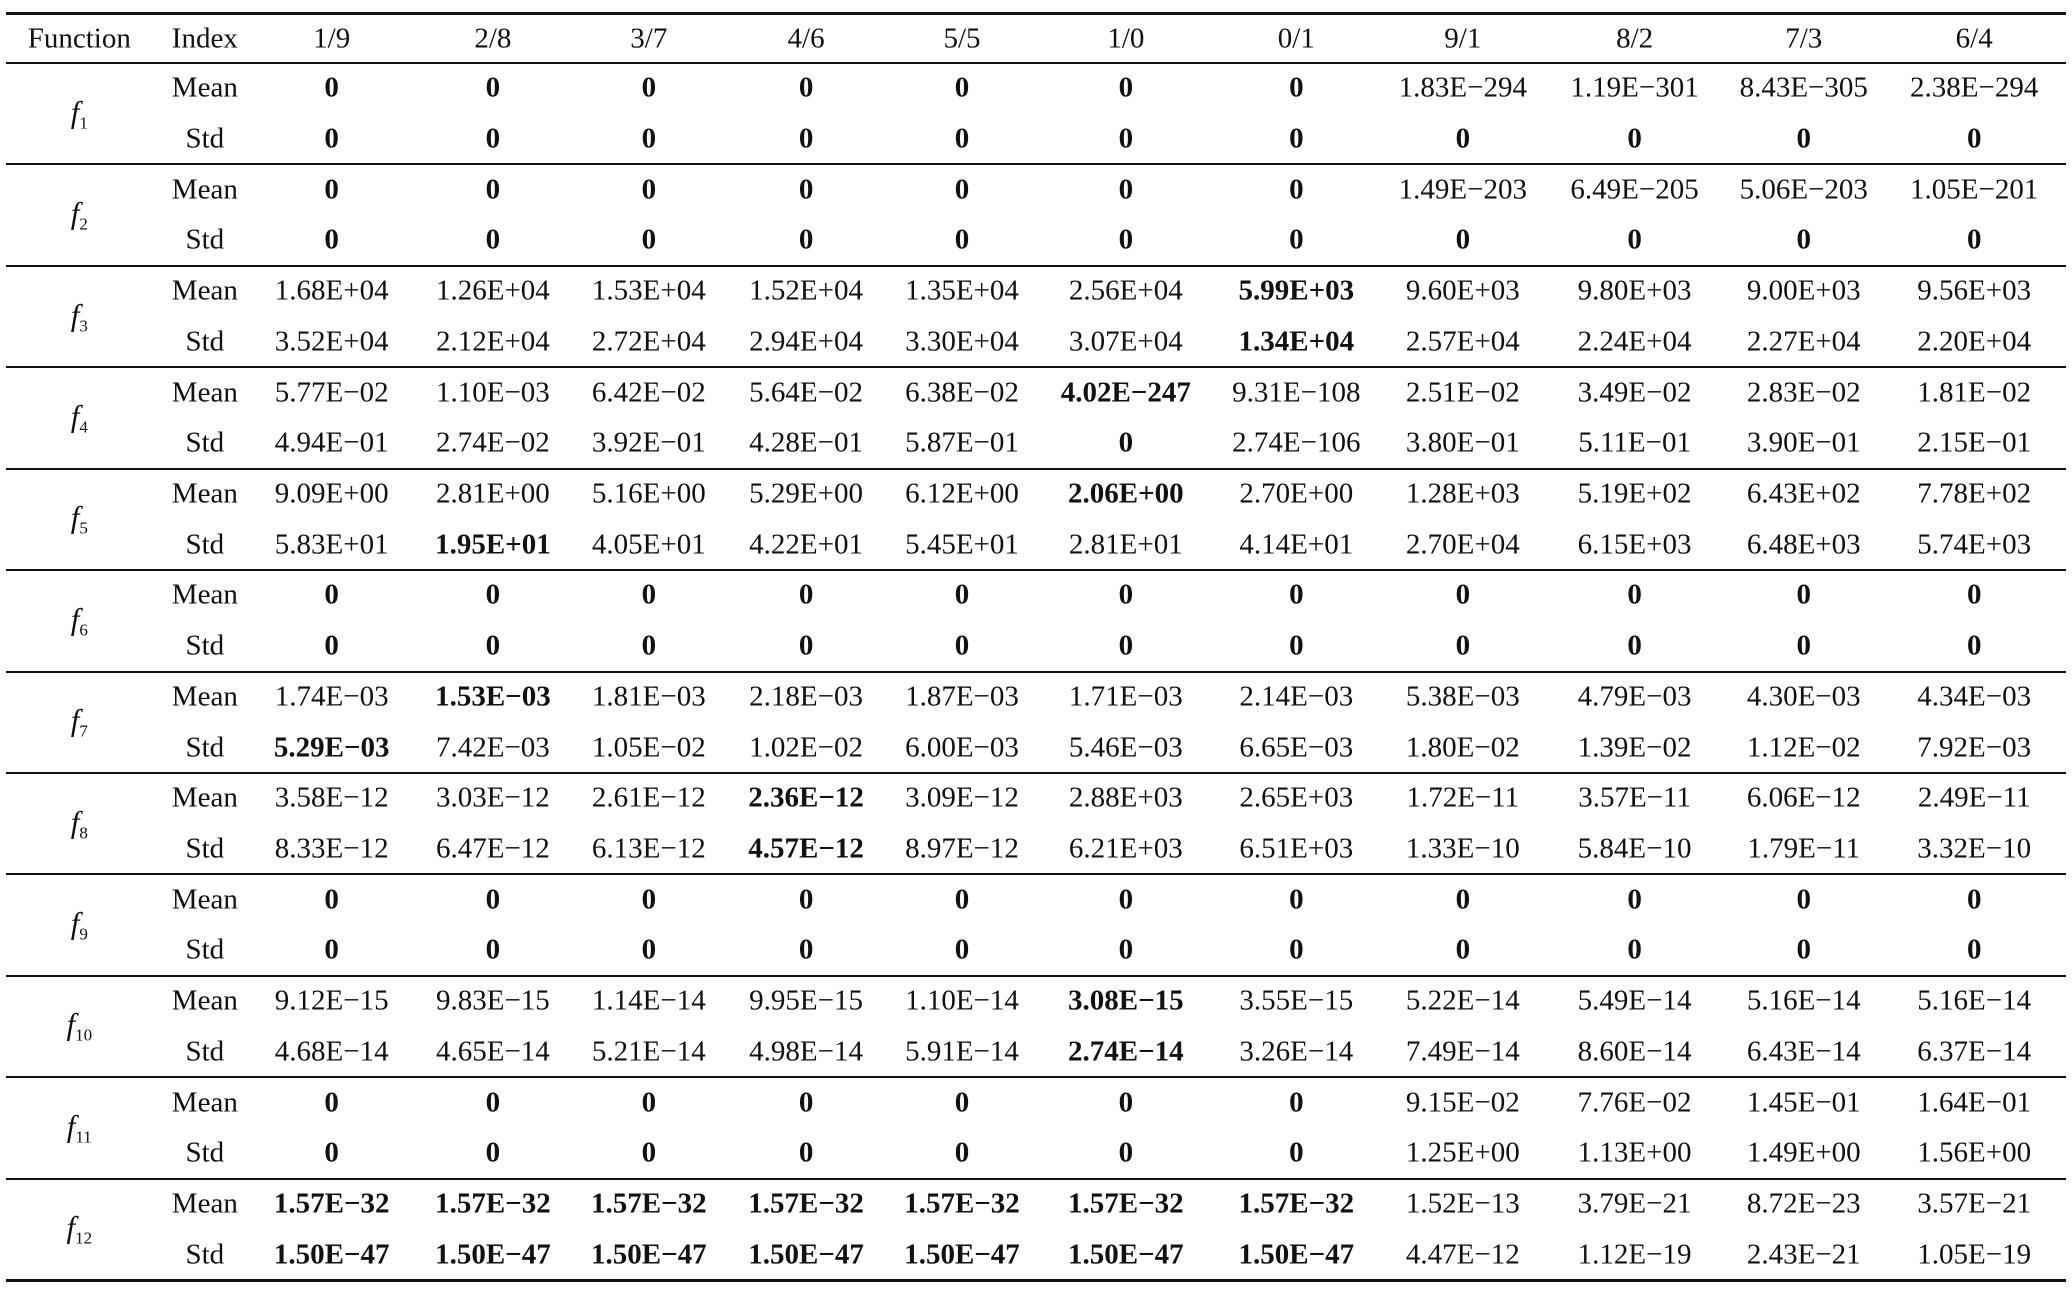  I want to click on value-cell: 1.72E−11, so click(1463, 797).